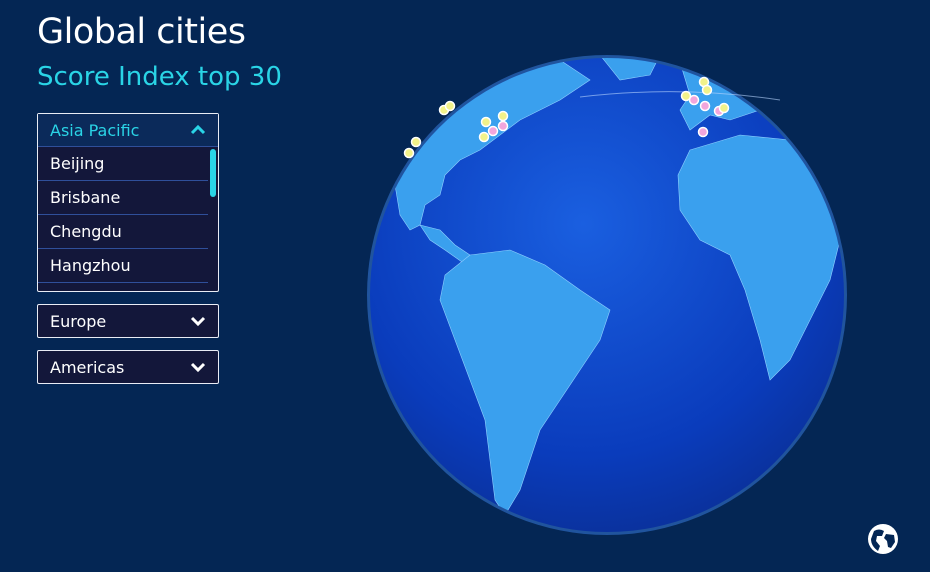  Describe the element at coordinates (566, 117) in the screenshot. I see `city-markers` at that location.